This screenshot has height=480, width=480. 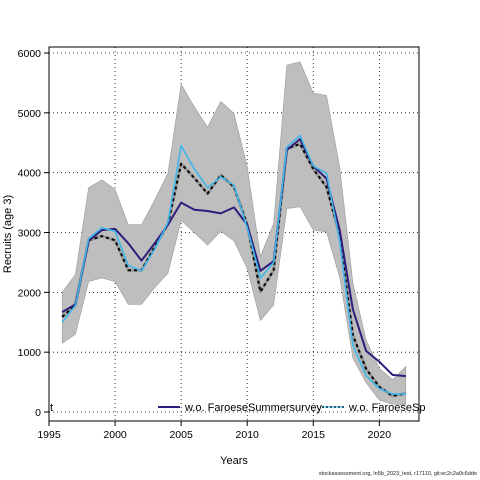 I want to click on y-tick-label-2: 2000, so click(x=30, y=293).